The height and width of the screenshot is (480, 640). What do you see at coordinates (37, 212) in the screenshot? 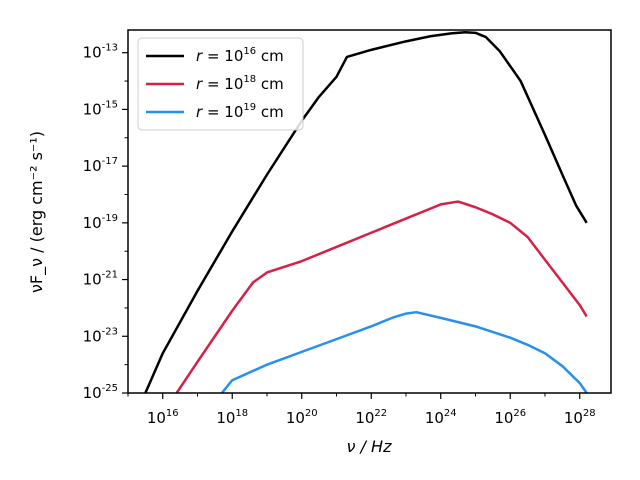
I see `y-axis-label: νF_ν / (erg cm⁻² s⁻¹)` at bounding box center [37, 212].